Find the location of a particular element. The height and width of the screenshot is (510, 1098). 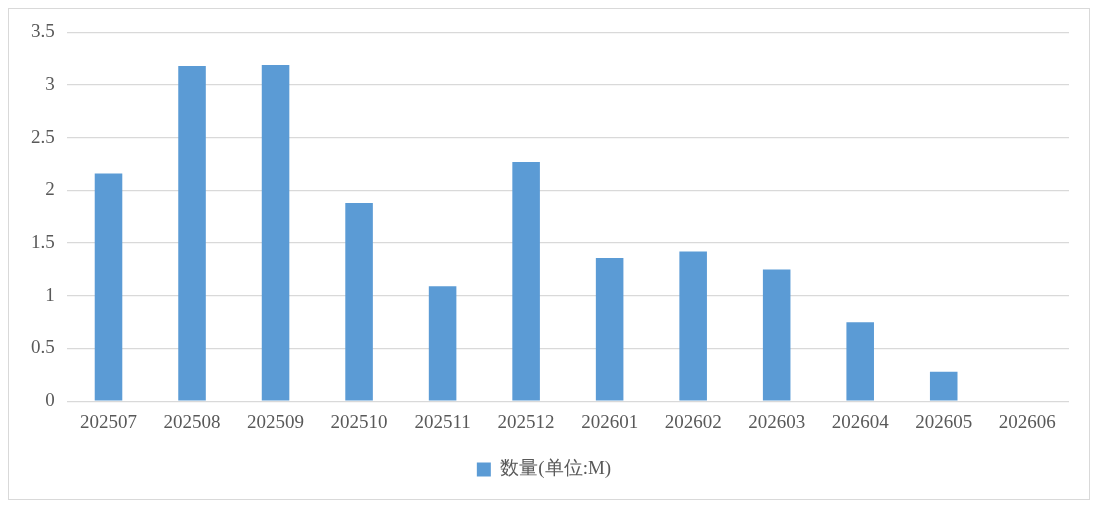

y-tick-label: 0.5 is located at coordinates (43, 347).